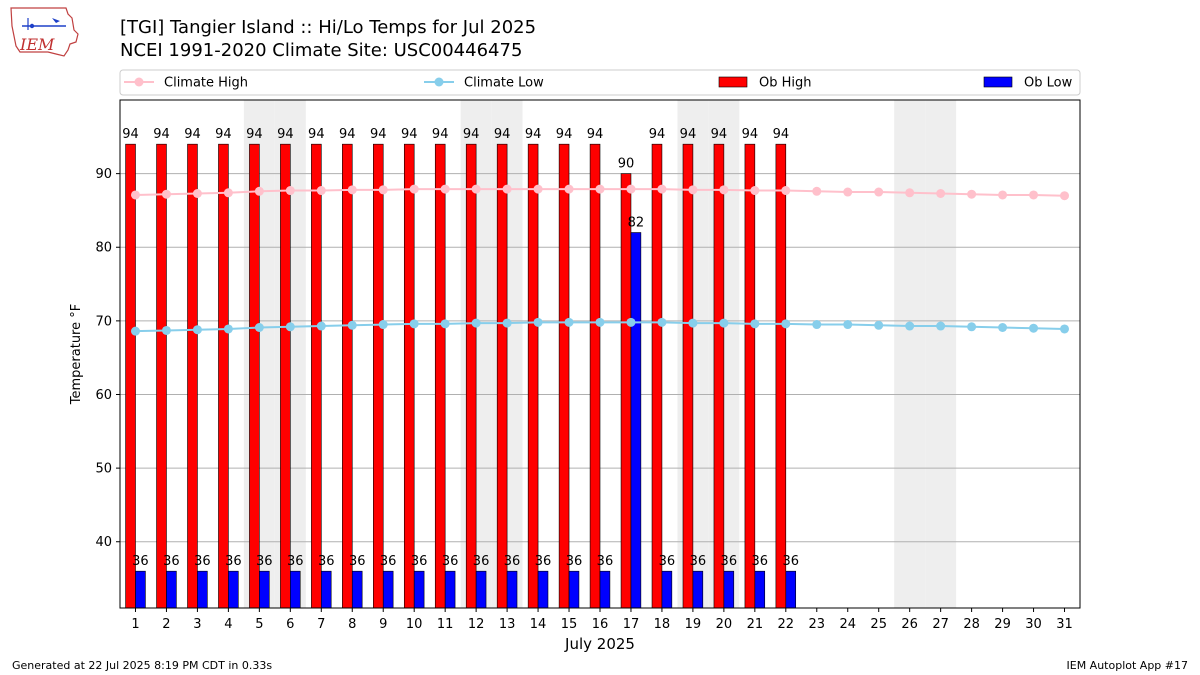 The width and height of the screenshot is (1200, 675). Describe the element at coordinates (941, 354) in the screenshot. I see `weekend-shade` at that location.